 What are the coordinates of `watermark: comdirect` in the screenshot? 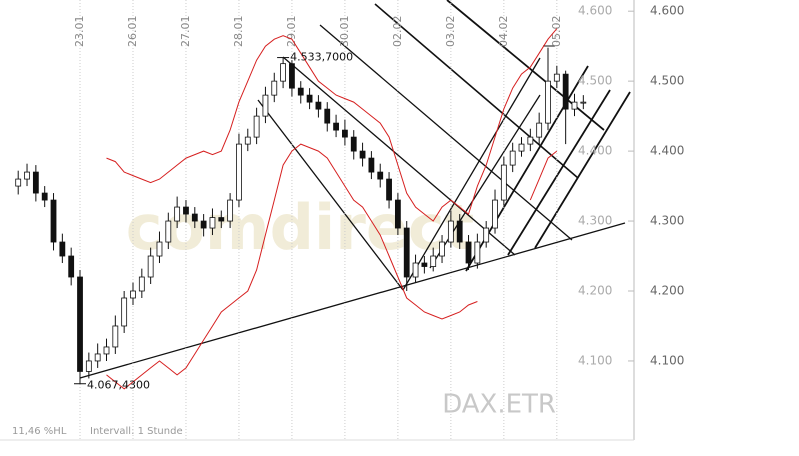 It's located at (300, 227).